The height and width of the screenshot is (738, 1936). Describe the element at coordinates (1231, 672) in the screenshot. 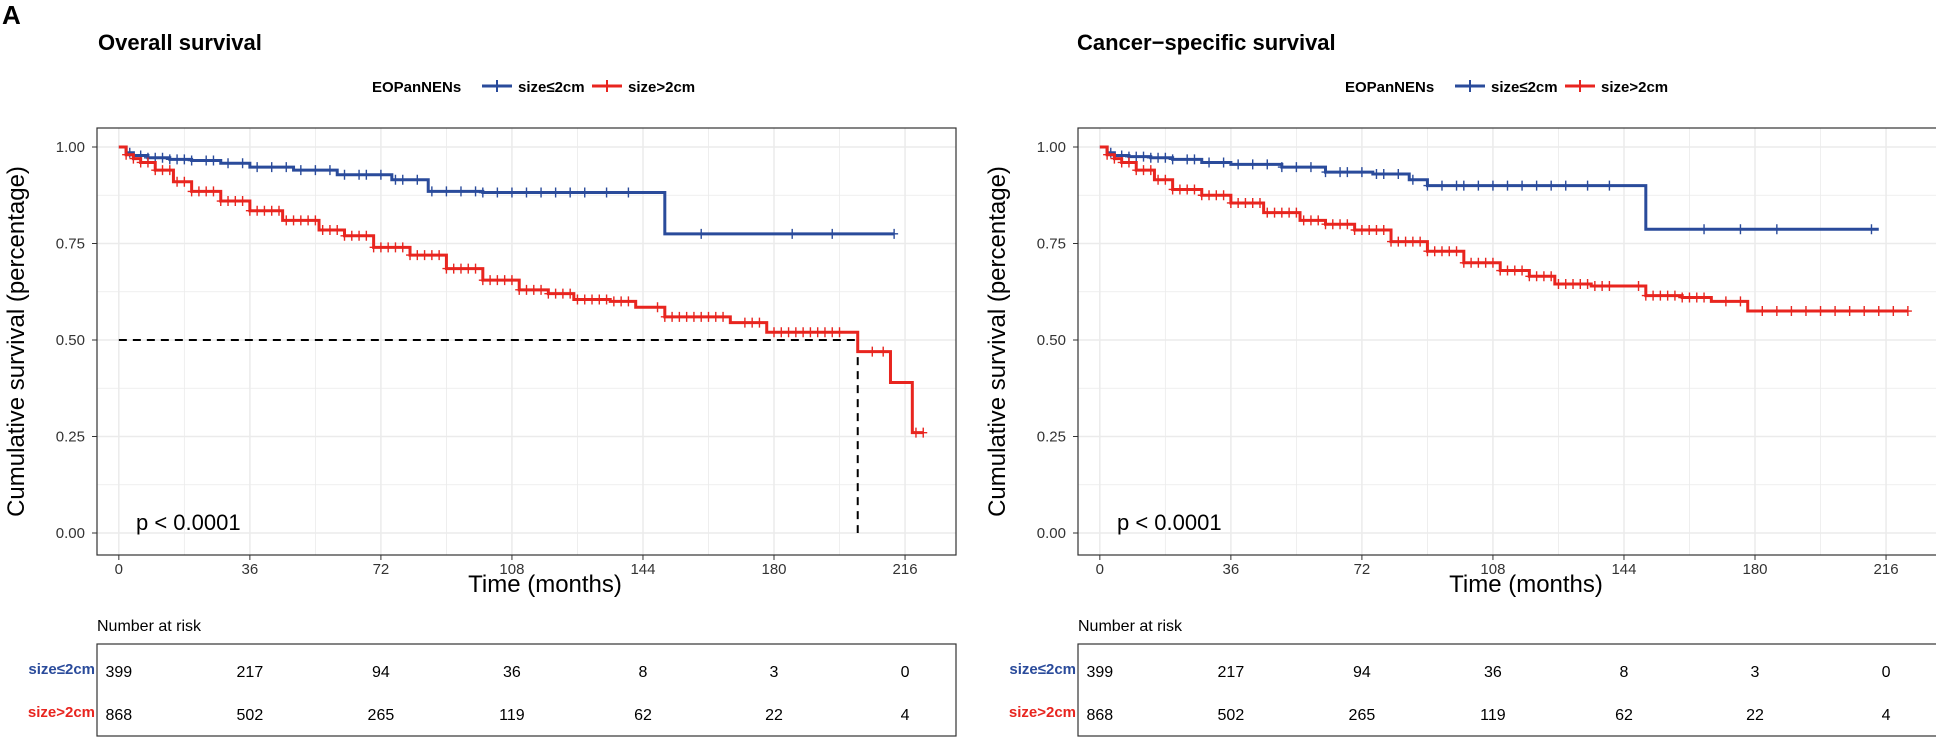

I see `risk-count-small: 217` at that location.